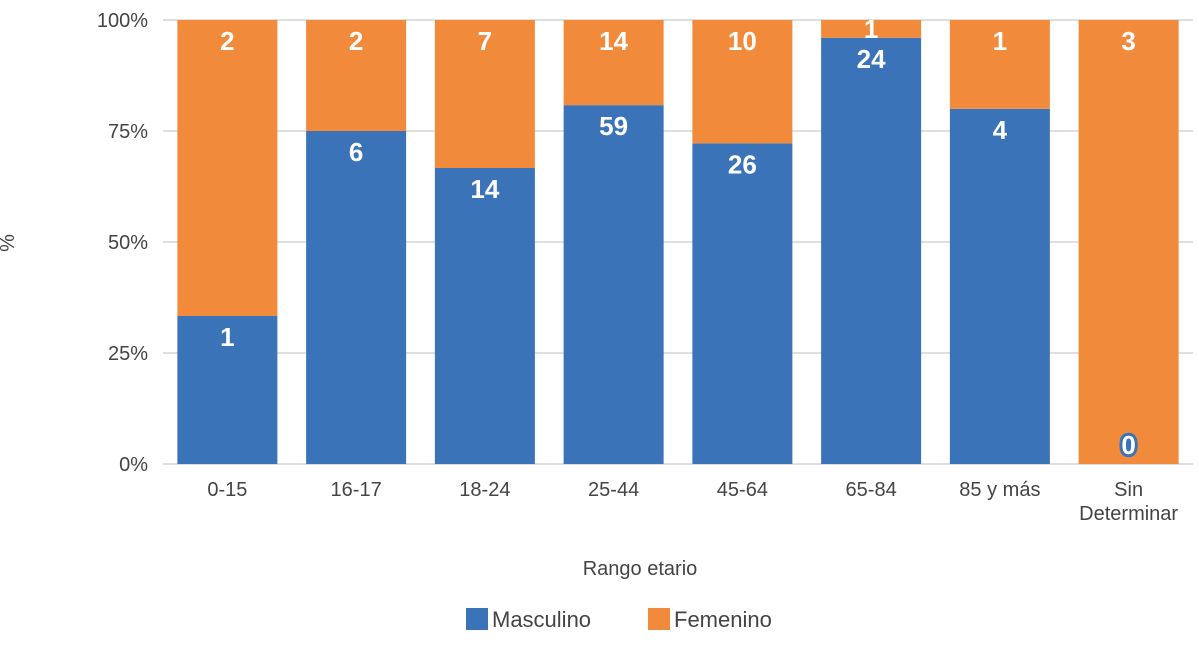 The height and width of the screenshot is (648, 1199). I want to click on data-label-femenino: 14, so click(613, 41).